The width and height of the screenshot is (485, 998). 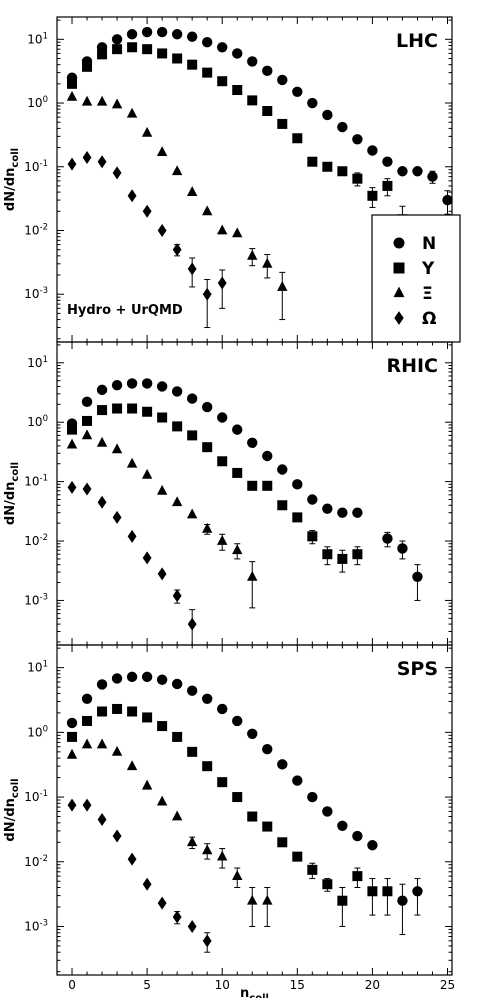 I want to click on series-triangle, so click(x=177, y=205).